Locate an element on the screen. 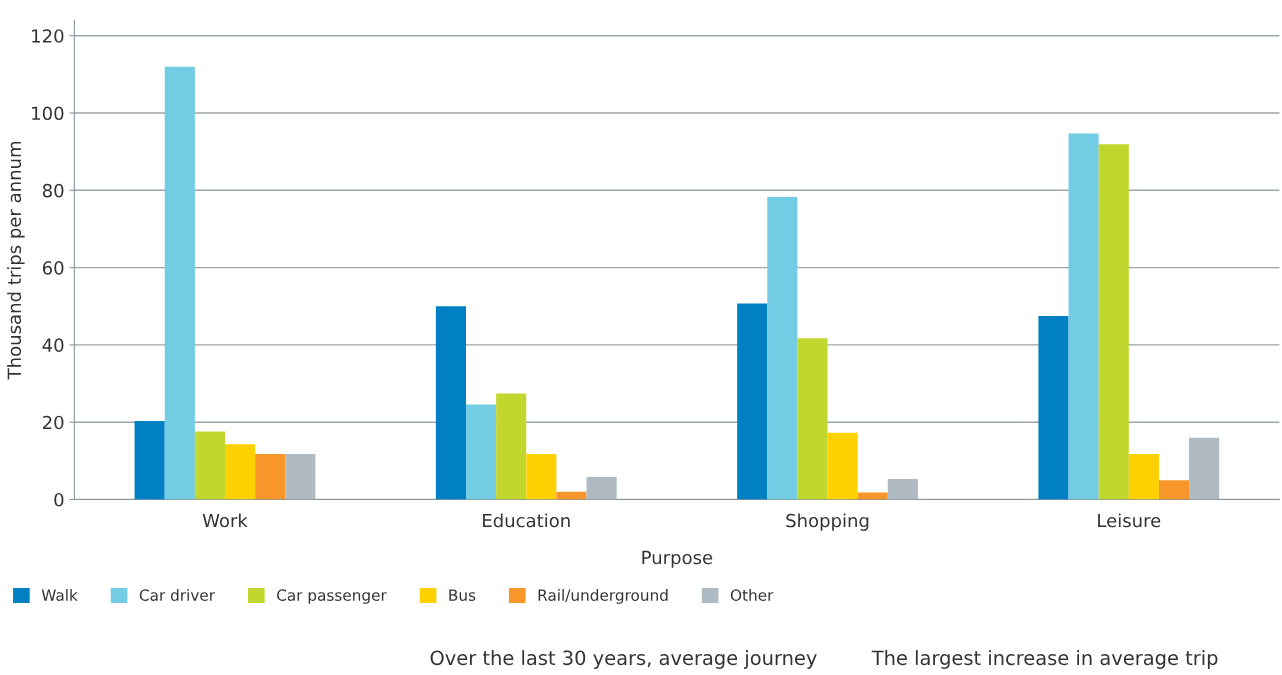  legend-label: Bus is located at coordinates (462, 595).